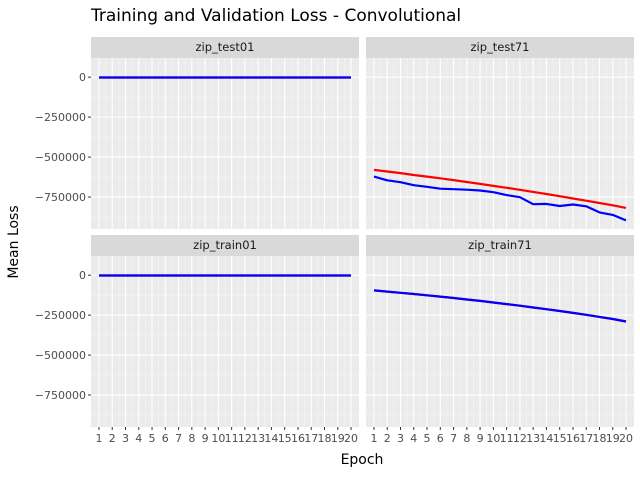  I want to click on facet-title: zip_train01, so click(225, 245).